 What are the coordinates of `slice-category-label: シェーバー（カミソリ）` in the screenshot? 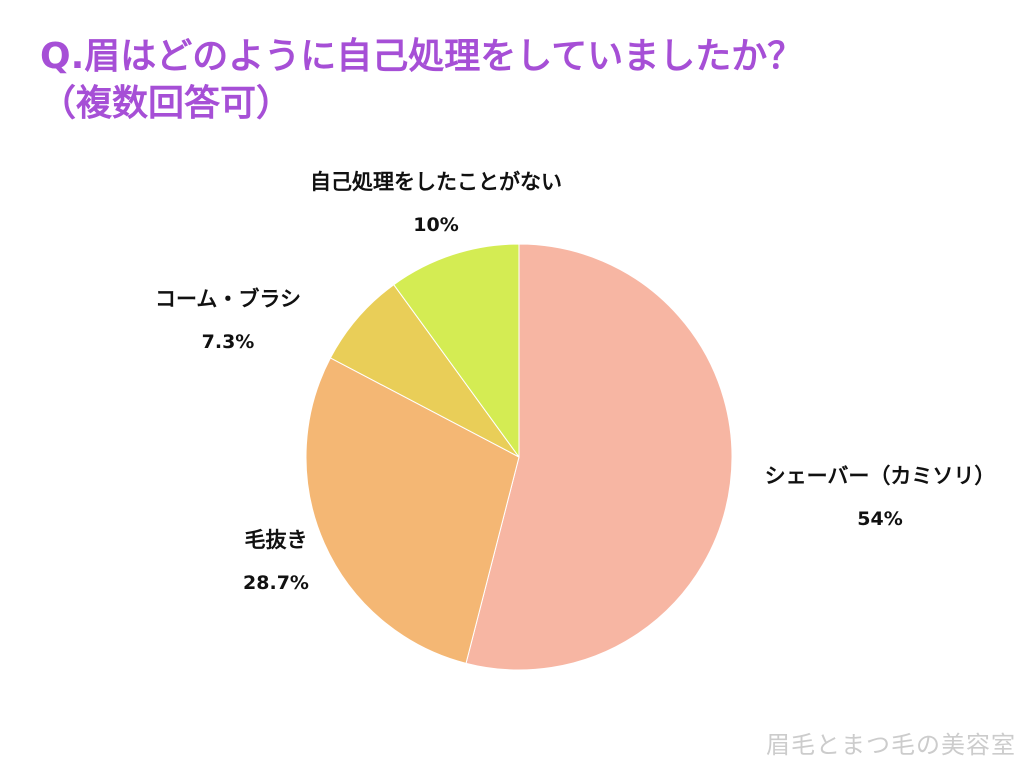 It's located at (880, 476).